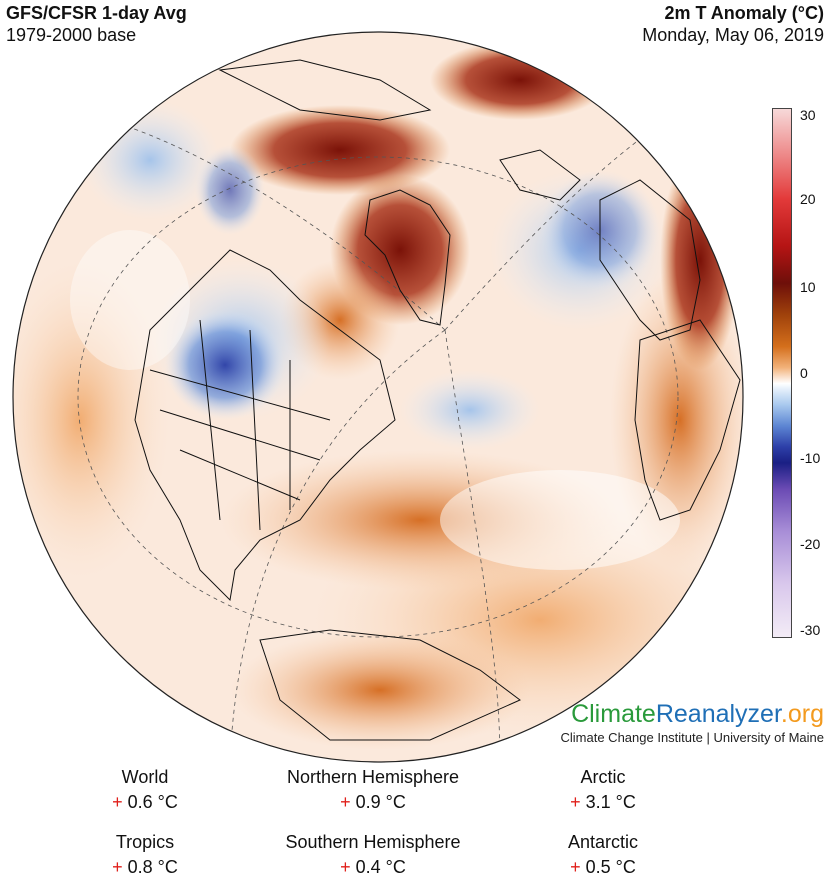 The width and height of the screenshot is (830, 880). I want to click on colorbar-tick-0: 0, so click(804, 373).